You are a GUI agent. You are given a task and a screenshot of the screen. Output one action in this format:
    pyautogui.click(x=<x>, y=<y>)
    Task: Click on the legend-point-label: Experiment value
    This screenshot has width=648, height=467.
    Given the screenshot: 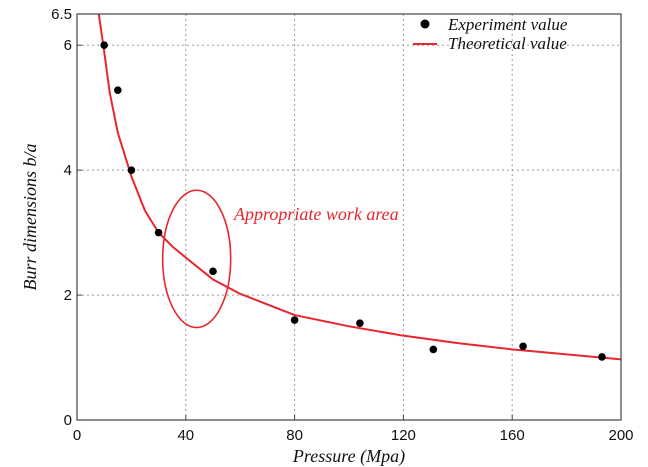 What is the action you would take?
    pyautogui.click(x=507, y=24)
    